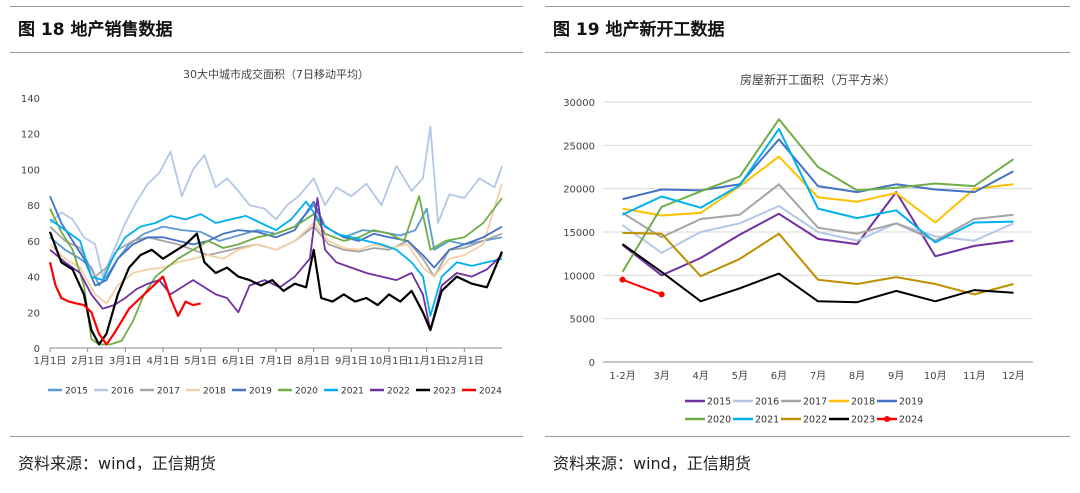 This screenshot has width=1080, height=493. What do you see at coordinates (582, 320) in the screenshot?
I see `y-tick-label: 5000` at bounding box center [582, 320].